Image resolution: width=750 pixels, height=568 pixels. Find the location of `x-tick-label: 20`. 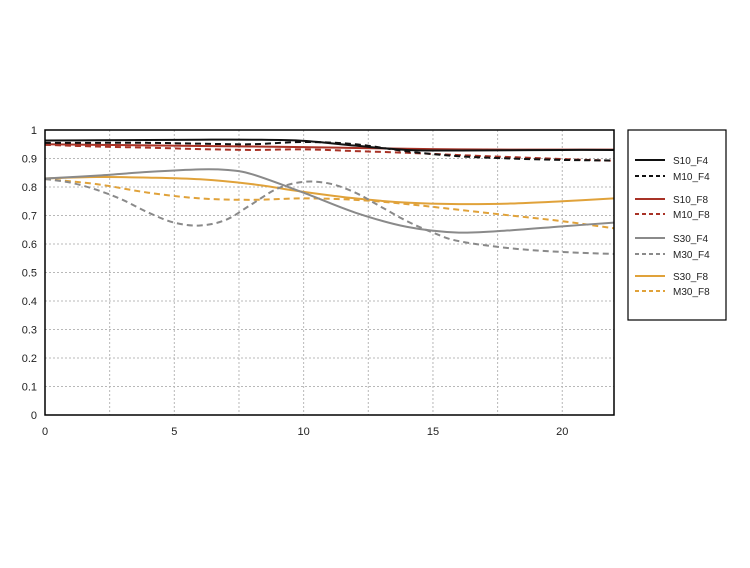

x-tick-label: 20 is located at coordinates (562, 432).